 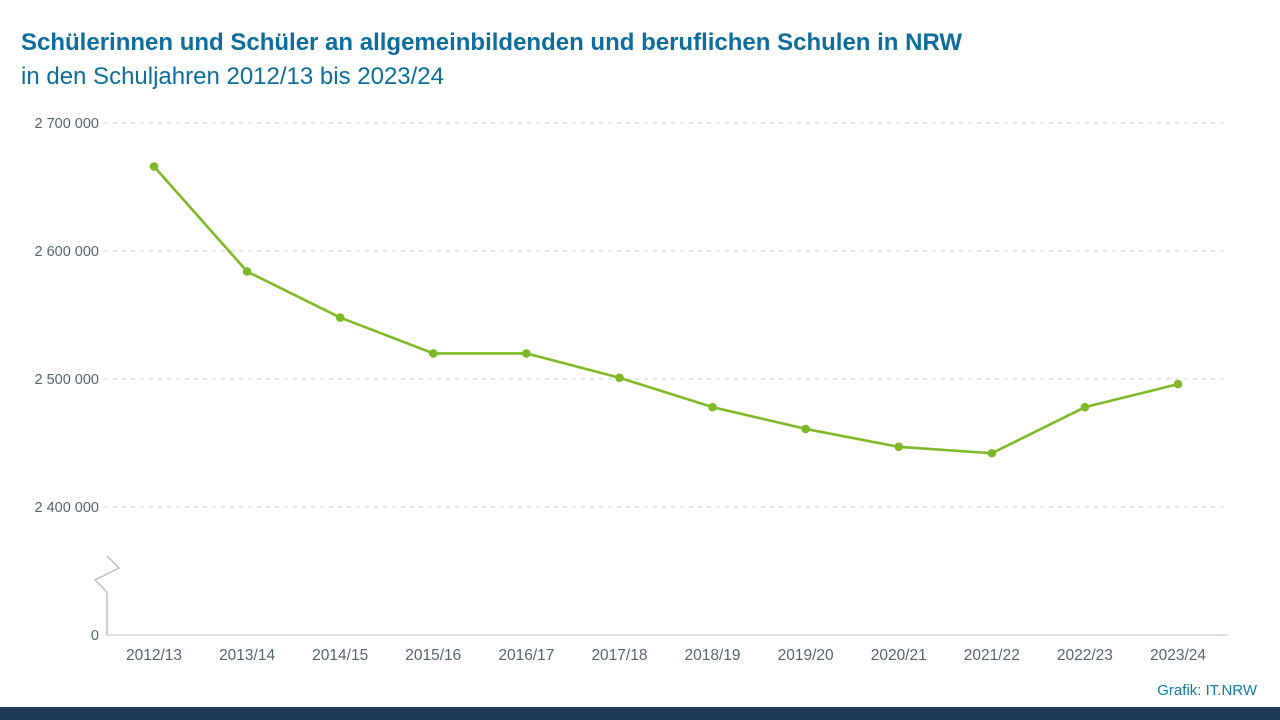 What do you see at coordinates (660, 595) in the screenshot?
I see `axes` at bounding box center [660, 595].